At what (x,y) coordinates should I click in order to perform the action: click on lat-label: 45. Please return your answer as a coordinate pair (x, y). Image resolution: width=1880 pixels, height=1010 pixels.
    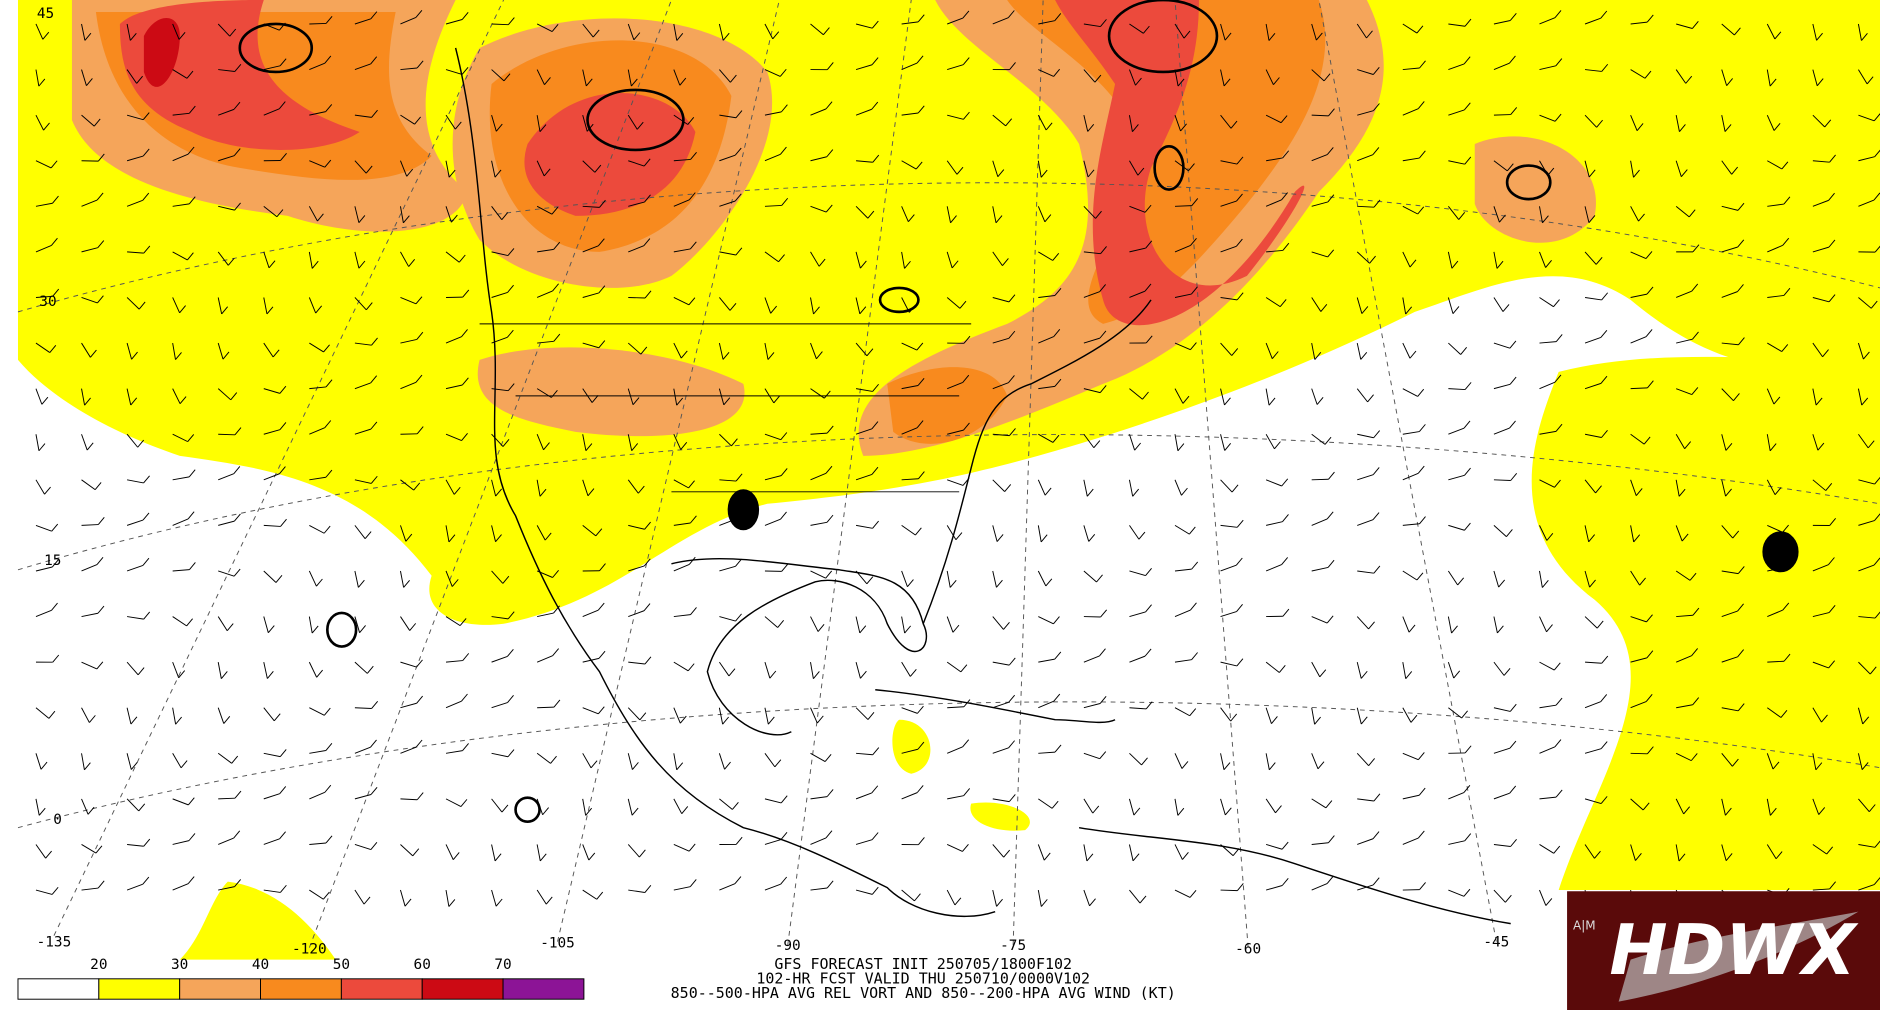
    Looking at the image, I should click on (45, 14).